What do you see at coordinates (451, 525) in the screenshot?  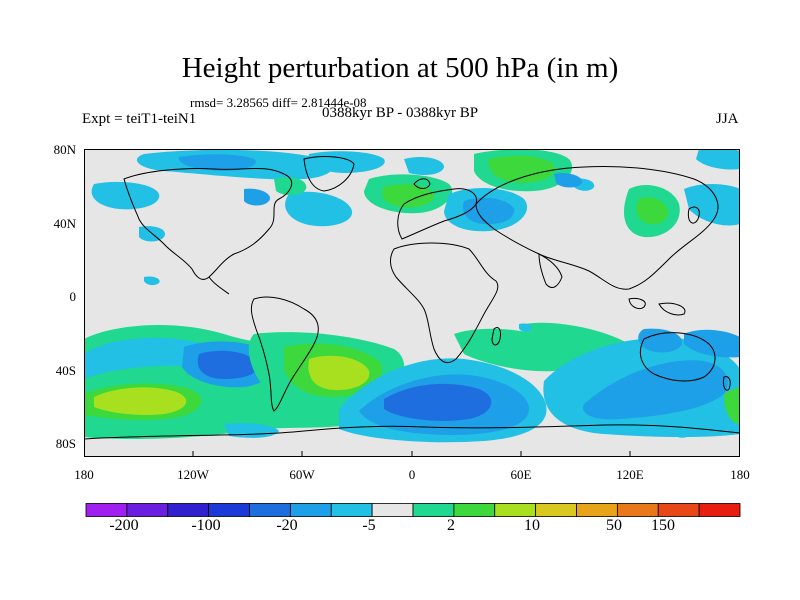 I see `colorbar-label: 2` at bounding box center [451, 525].